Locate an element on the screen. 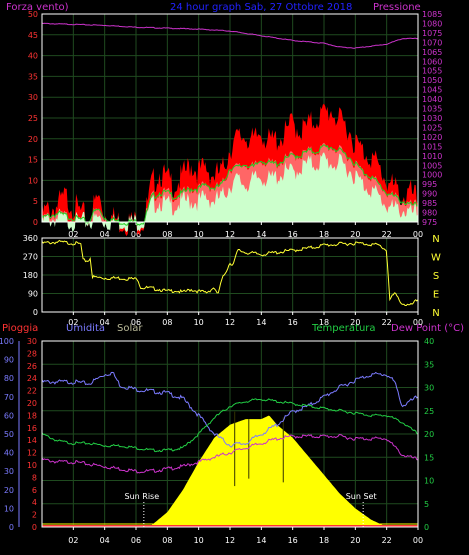  wind-ytick-label: 0 is located at coordinates (35, 222).